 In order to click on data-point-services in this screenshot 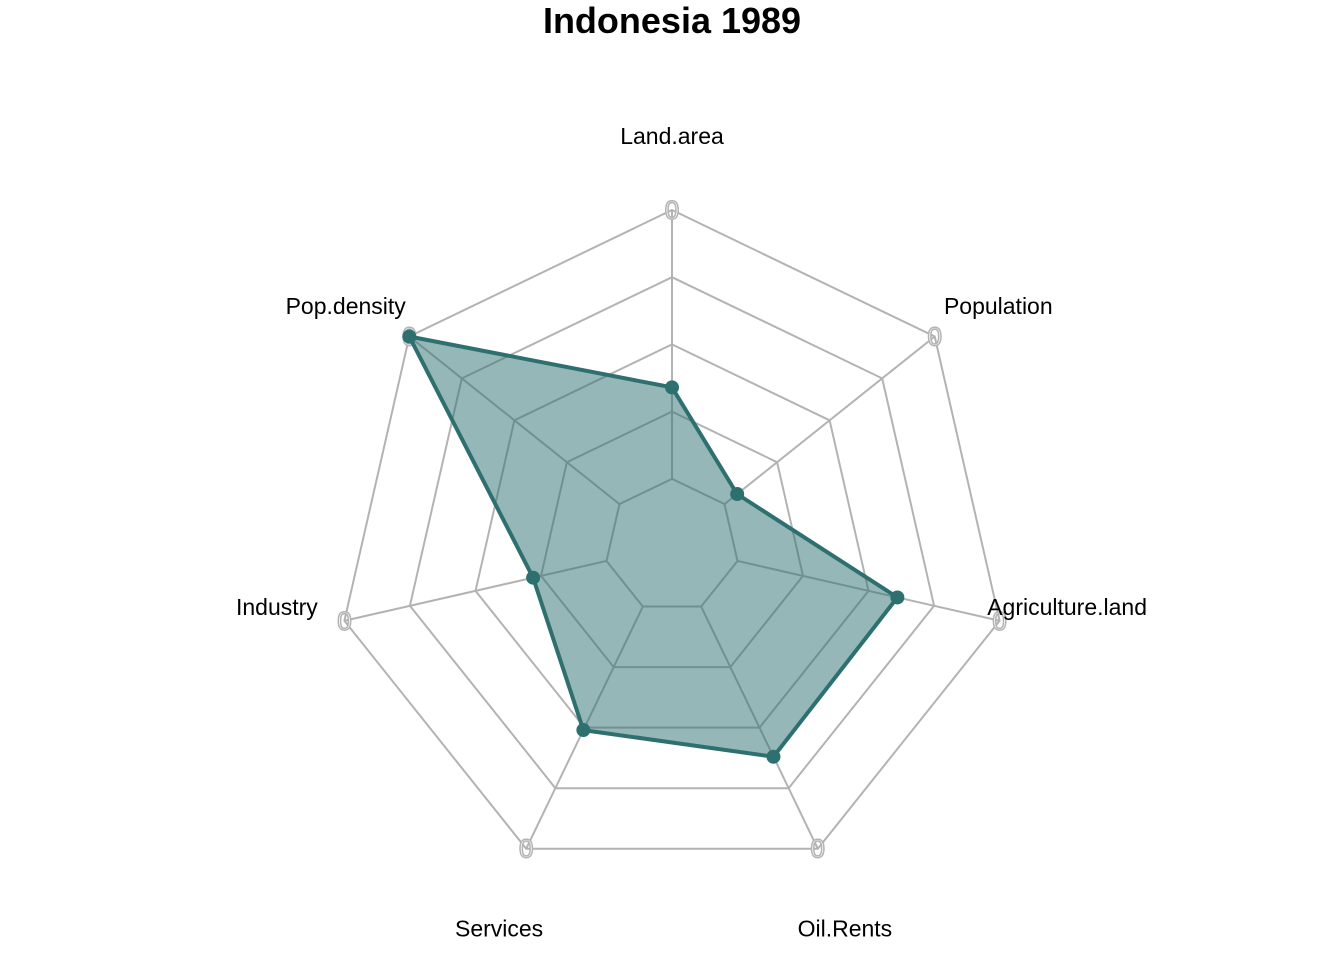, I will do `click(583, 730)`.